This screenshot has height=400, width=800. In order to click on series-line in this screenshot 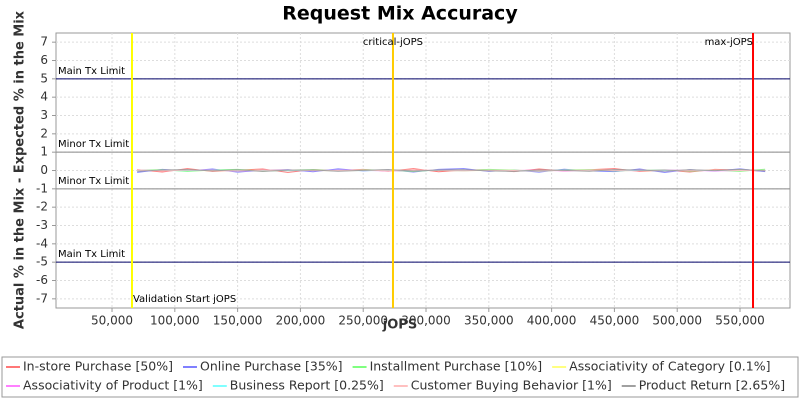, I will do `click(451, 170)`.